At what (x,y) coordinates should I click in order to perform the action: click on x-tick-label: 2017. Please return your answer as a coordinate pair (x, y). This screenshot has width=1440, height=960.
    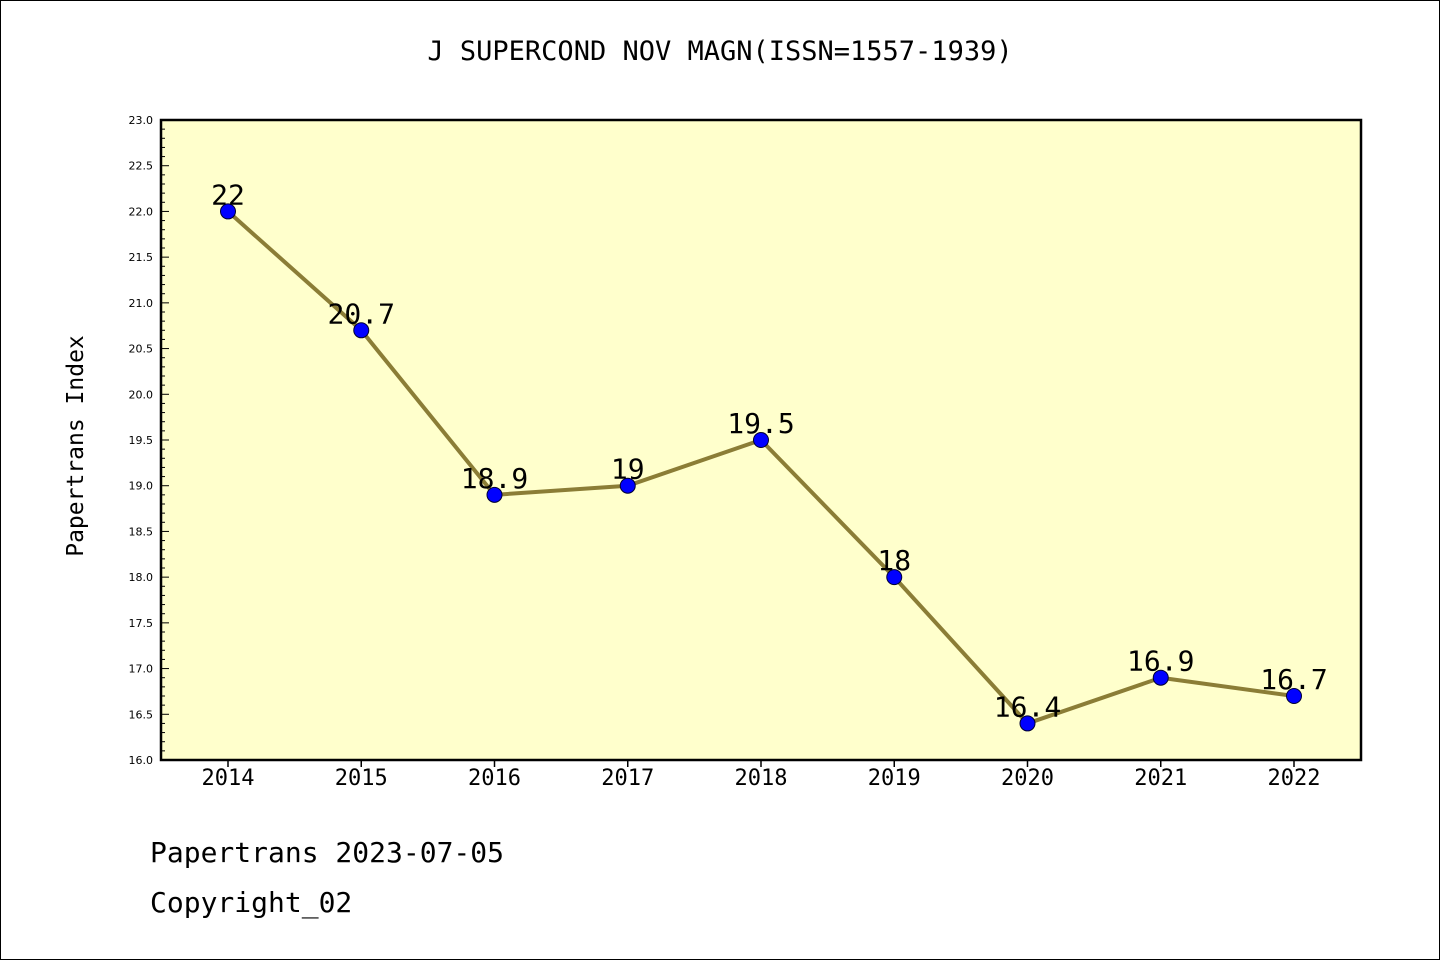
    Looking at the image, I should click on (627, 778).